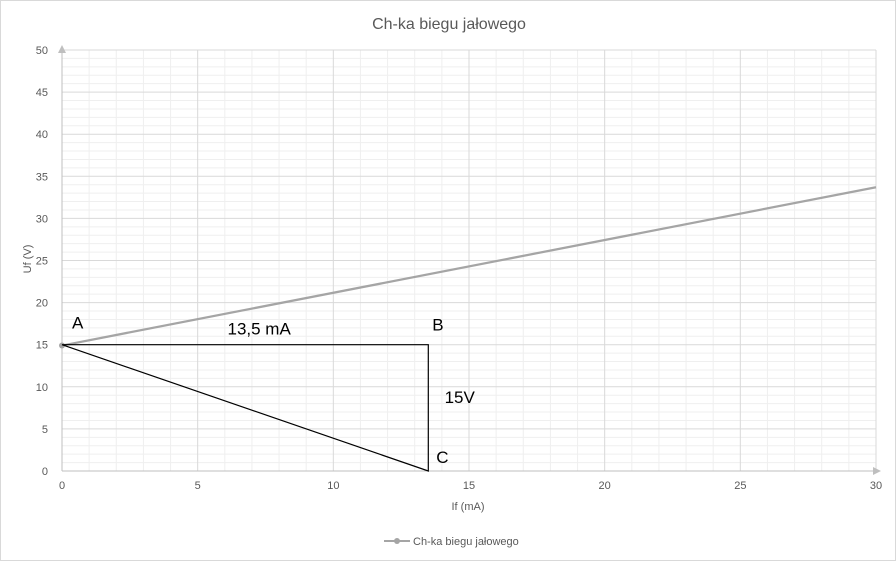  Describe the element at coordinates (62, 345) in the screenshot. I see `series-point` at that location.